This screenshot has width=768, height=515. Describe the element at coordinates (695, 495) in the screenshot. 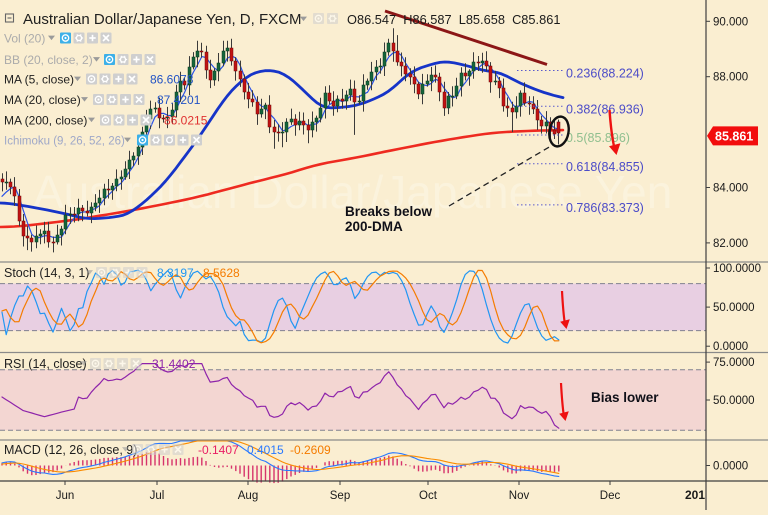

I see `svg-text: 201` at that location.